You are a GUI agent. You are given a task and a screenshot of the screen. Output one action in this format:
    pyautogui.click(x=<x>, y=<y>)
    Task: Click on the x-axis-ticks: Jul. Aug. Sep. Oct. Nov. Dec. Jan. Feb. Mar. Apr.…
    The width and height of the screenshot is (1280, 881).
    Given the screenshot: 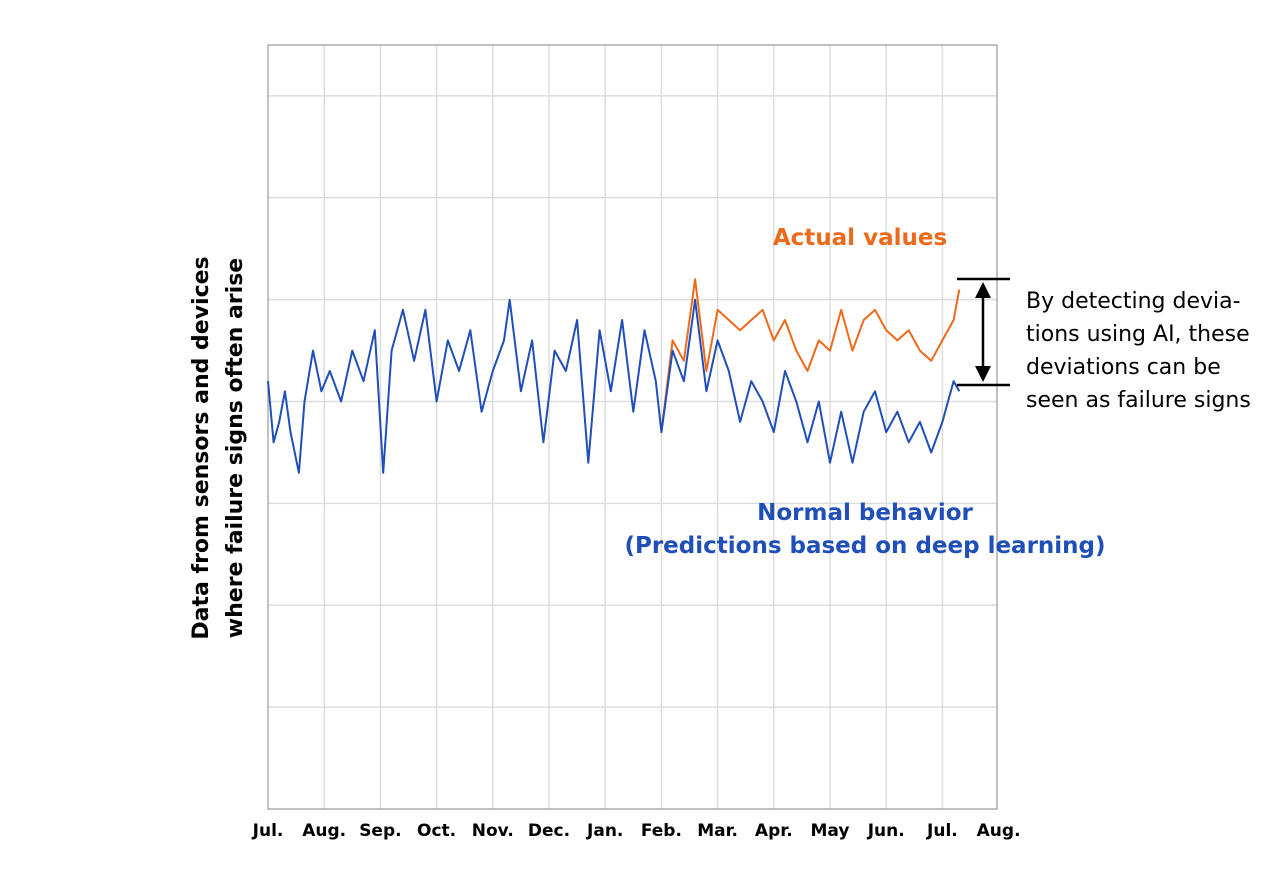 What is the action you would take?
    pyautogui.click(x=636, y=831)
    